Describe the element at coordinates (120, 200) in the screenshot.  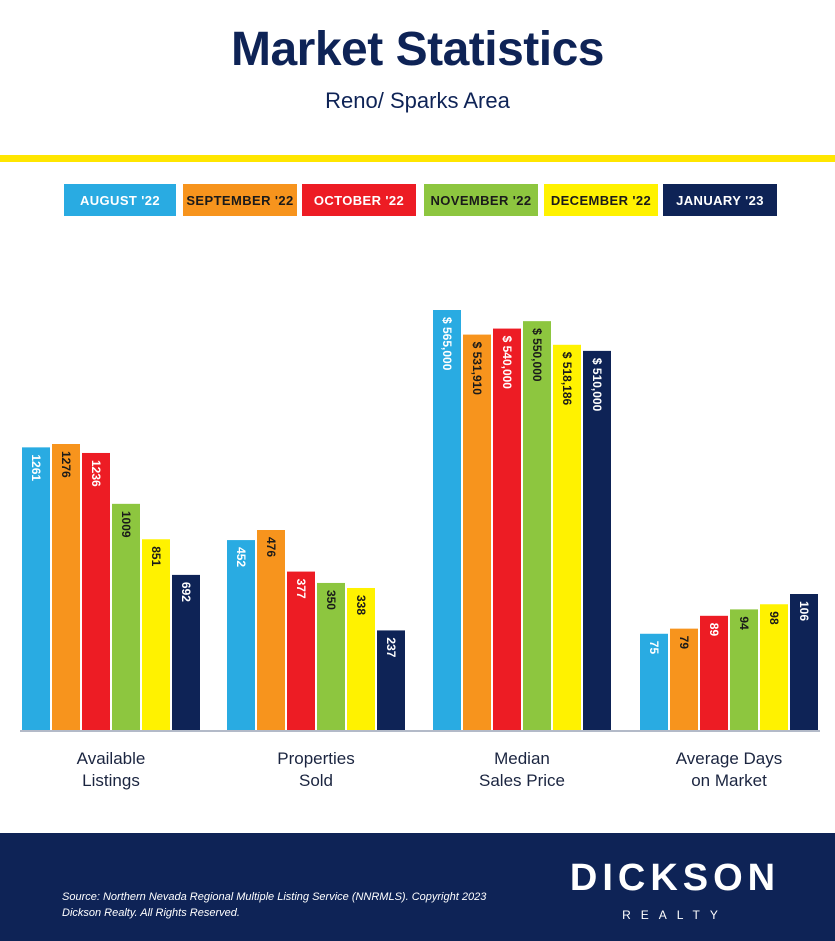
I see `legend-item: AUGUST '22` at that location.